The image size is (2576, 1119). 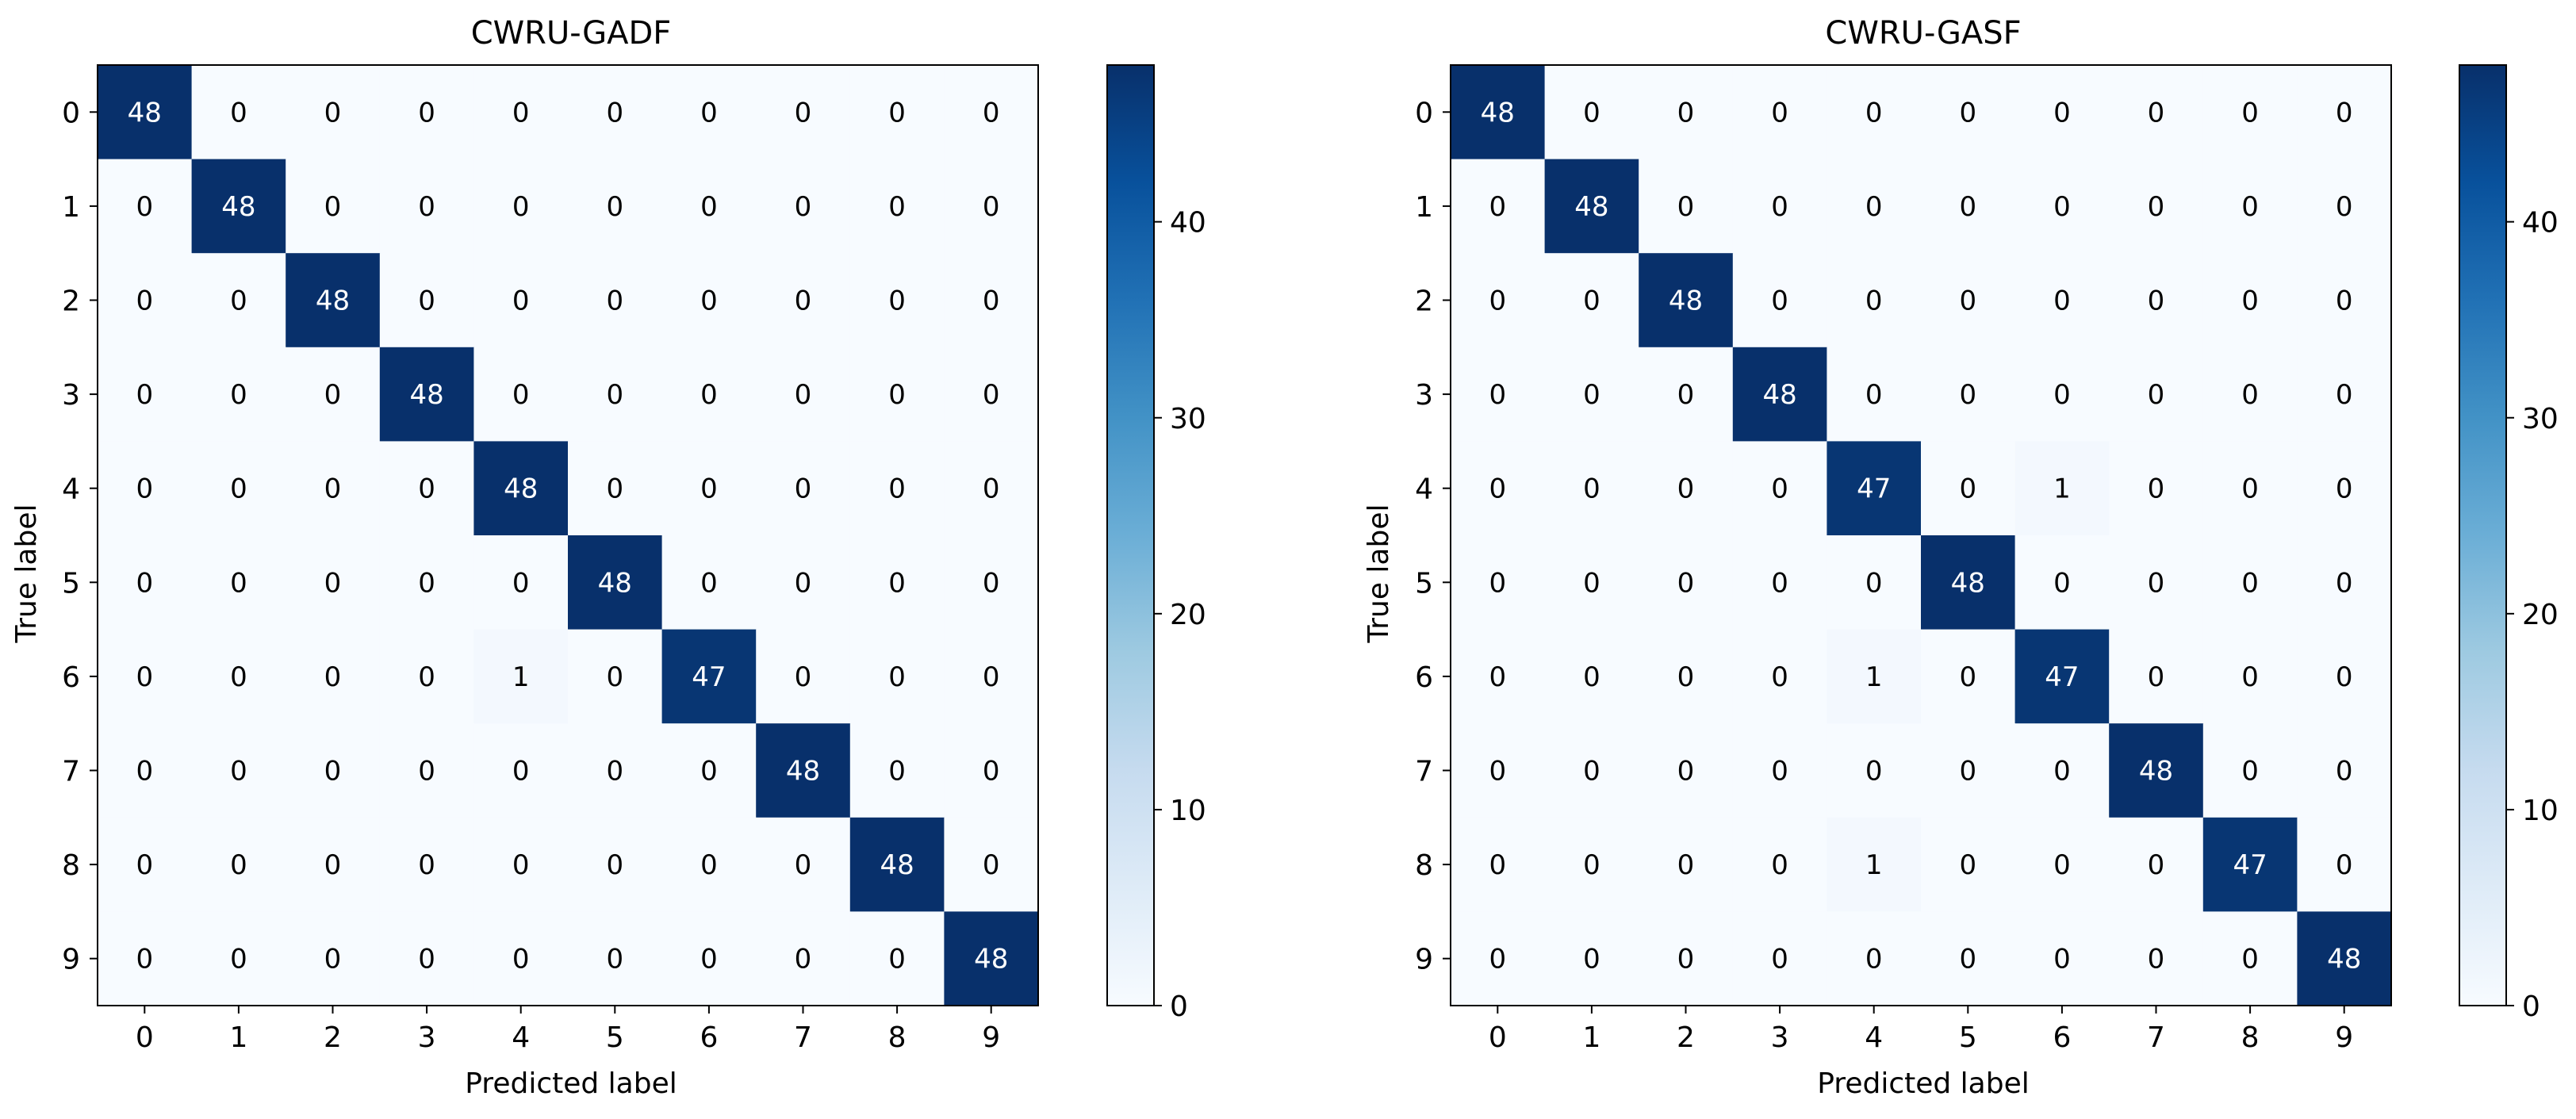 What do you see at coordinates (803, 1038) in the screenshot?
I see `x-tick-label: 7` at bounding box center [803, 1038].